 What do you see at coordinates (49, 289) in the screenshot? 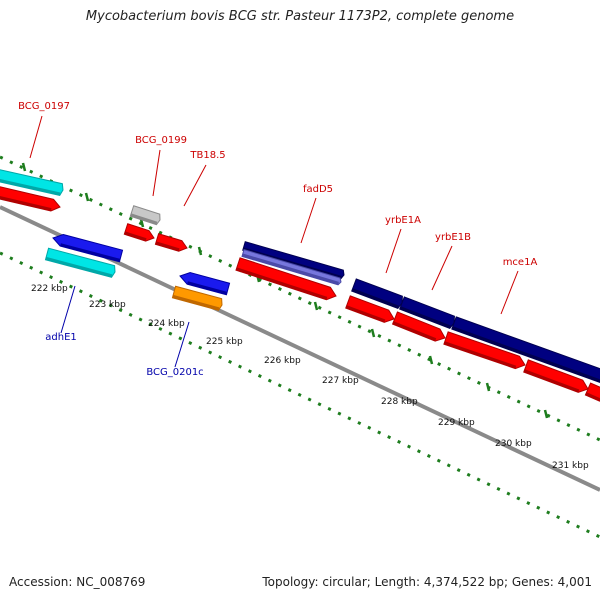
I see `kbp-label: 222 kbp` at bounding box center [49, 289].